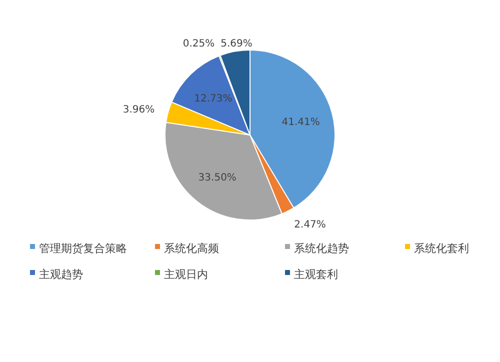 This screenshot has height=362, width=500. What do you see at coordinates (301, 122) in the screenshot?
I see `data-label: 41.41%` at bounding box center [301, 122].